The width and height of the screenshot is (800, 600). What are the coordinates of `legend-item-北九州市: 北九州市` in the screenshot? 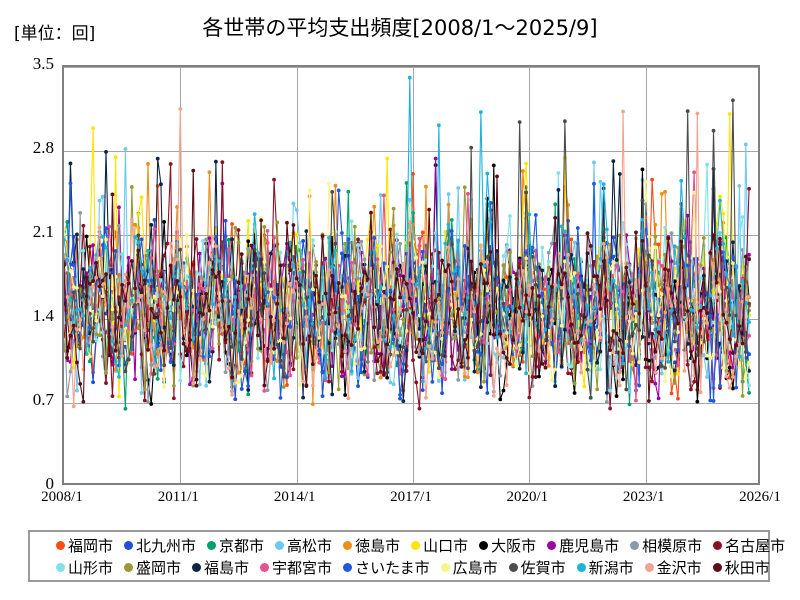 It's located at (160, 545).